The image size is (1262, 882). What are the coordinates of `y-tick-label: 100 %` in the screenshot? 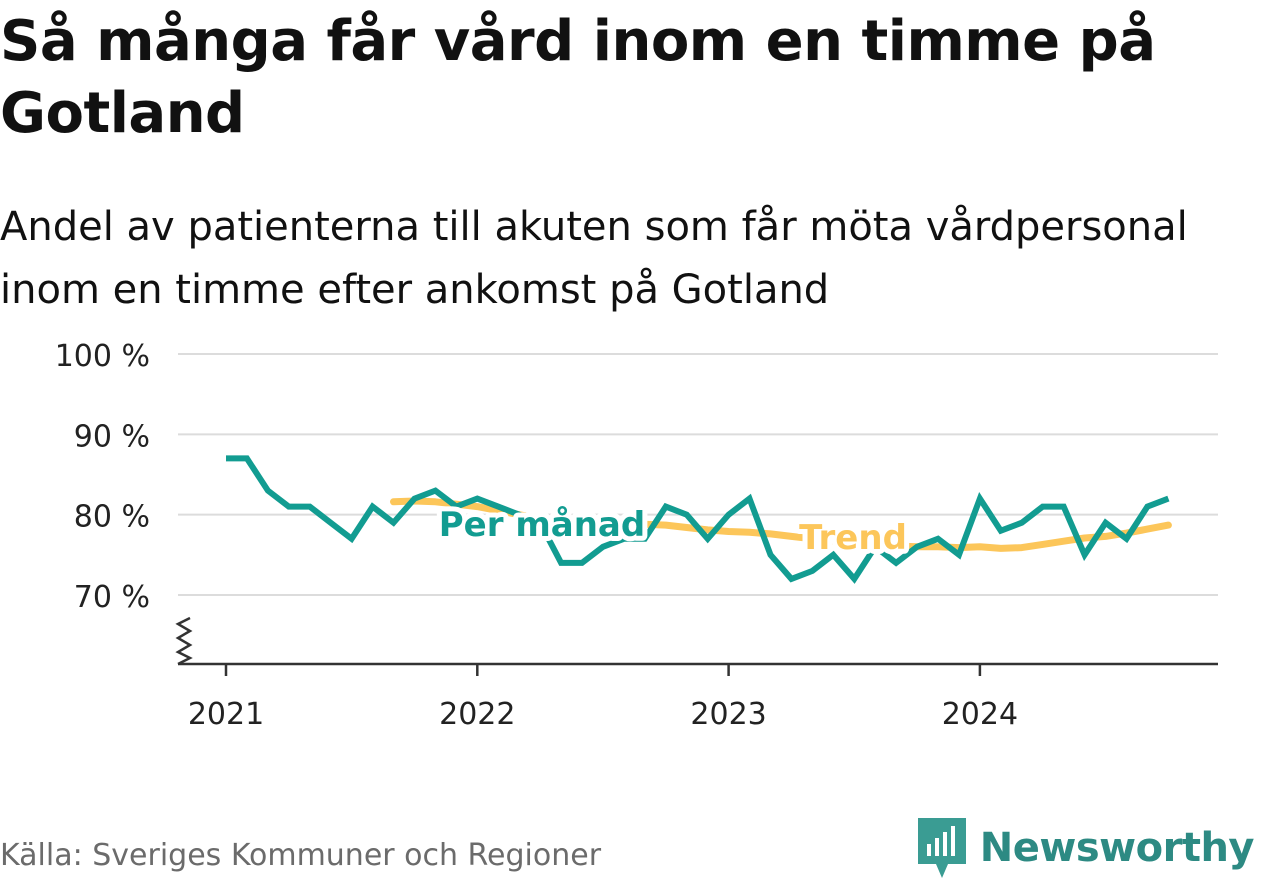 It's located at (102, 356).